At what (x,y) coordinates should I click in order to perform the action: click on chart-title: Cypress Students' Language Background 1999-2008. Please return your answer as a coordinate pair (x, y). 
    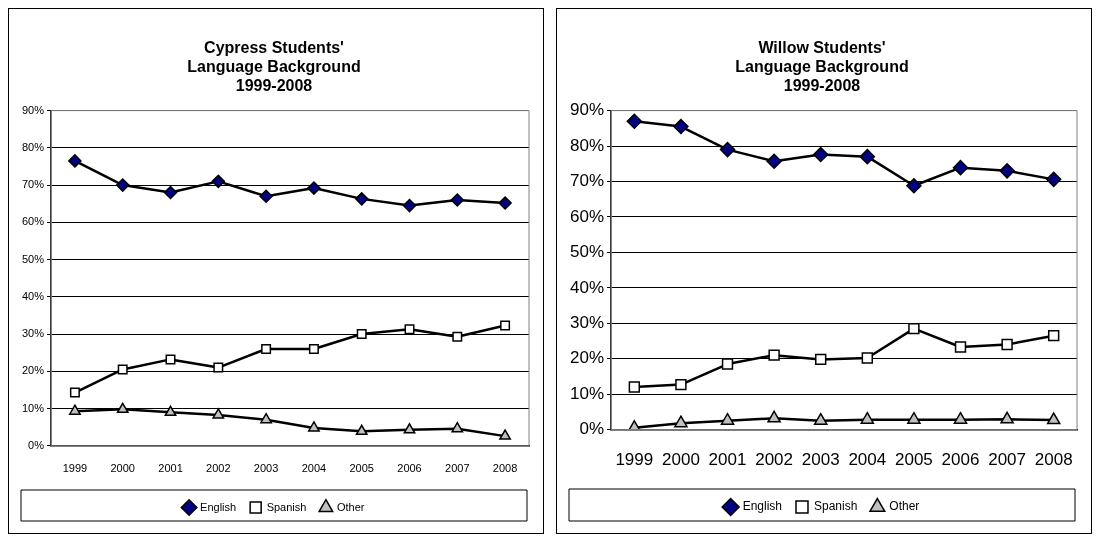
    Looking at the image, I should click on (274, 67).